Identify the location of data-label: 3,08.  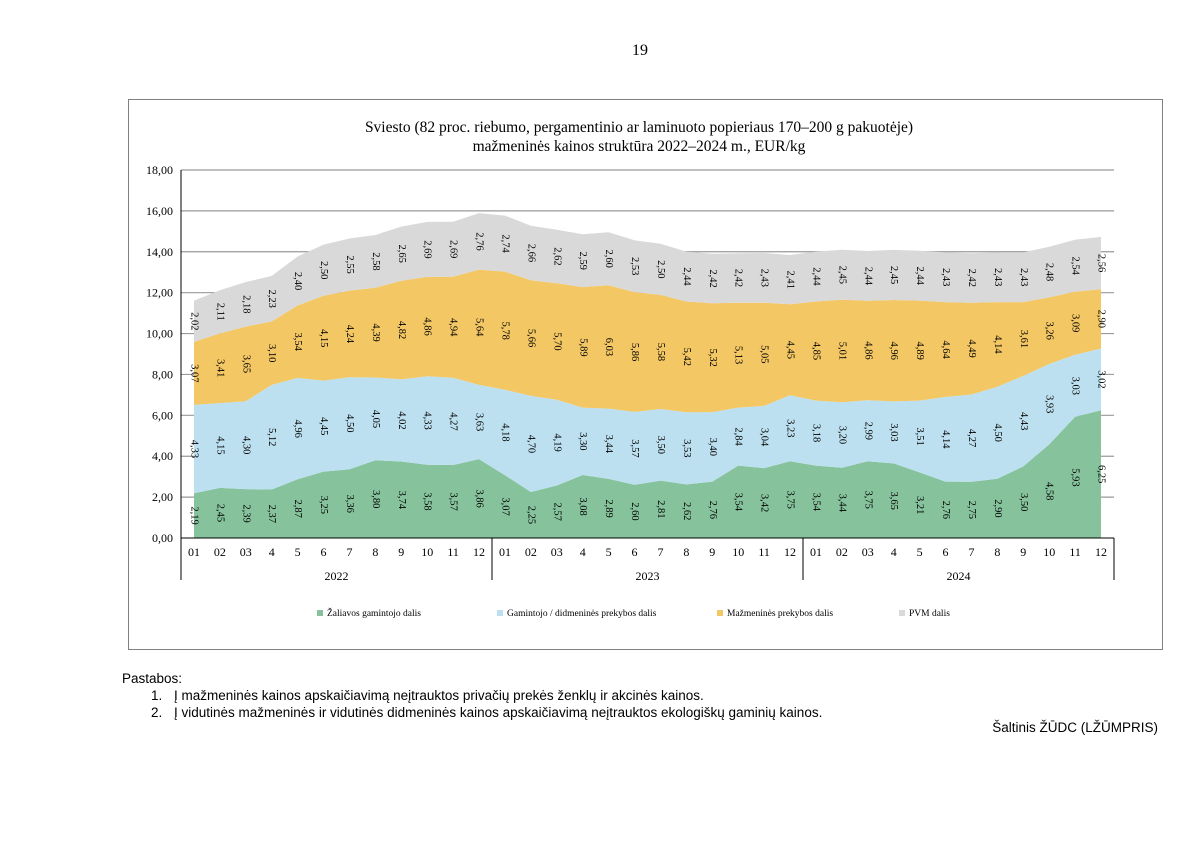
(582, 506).